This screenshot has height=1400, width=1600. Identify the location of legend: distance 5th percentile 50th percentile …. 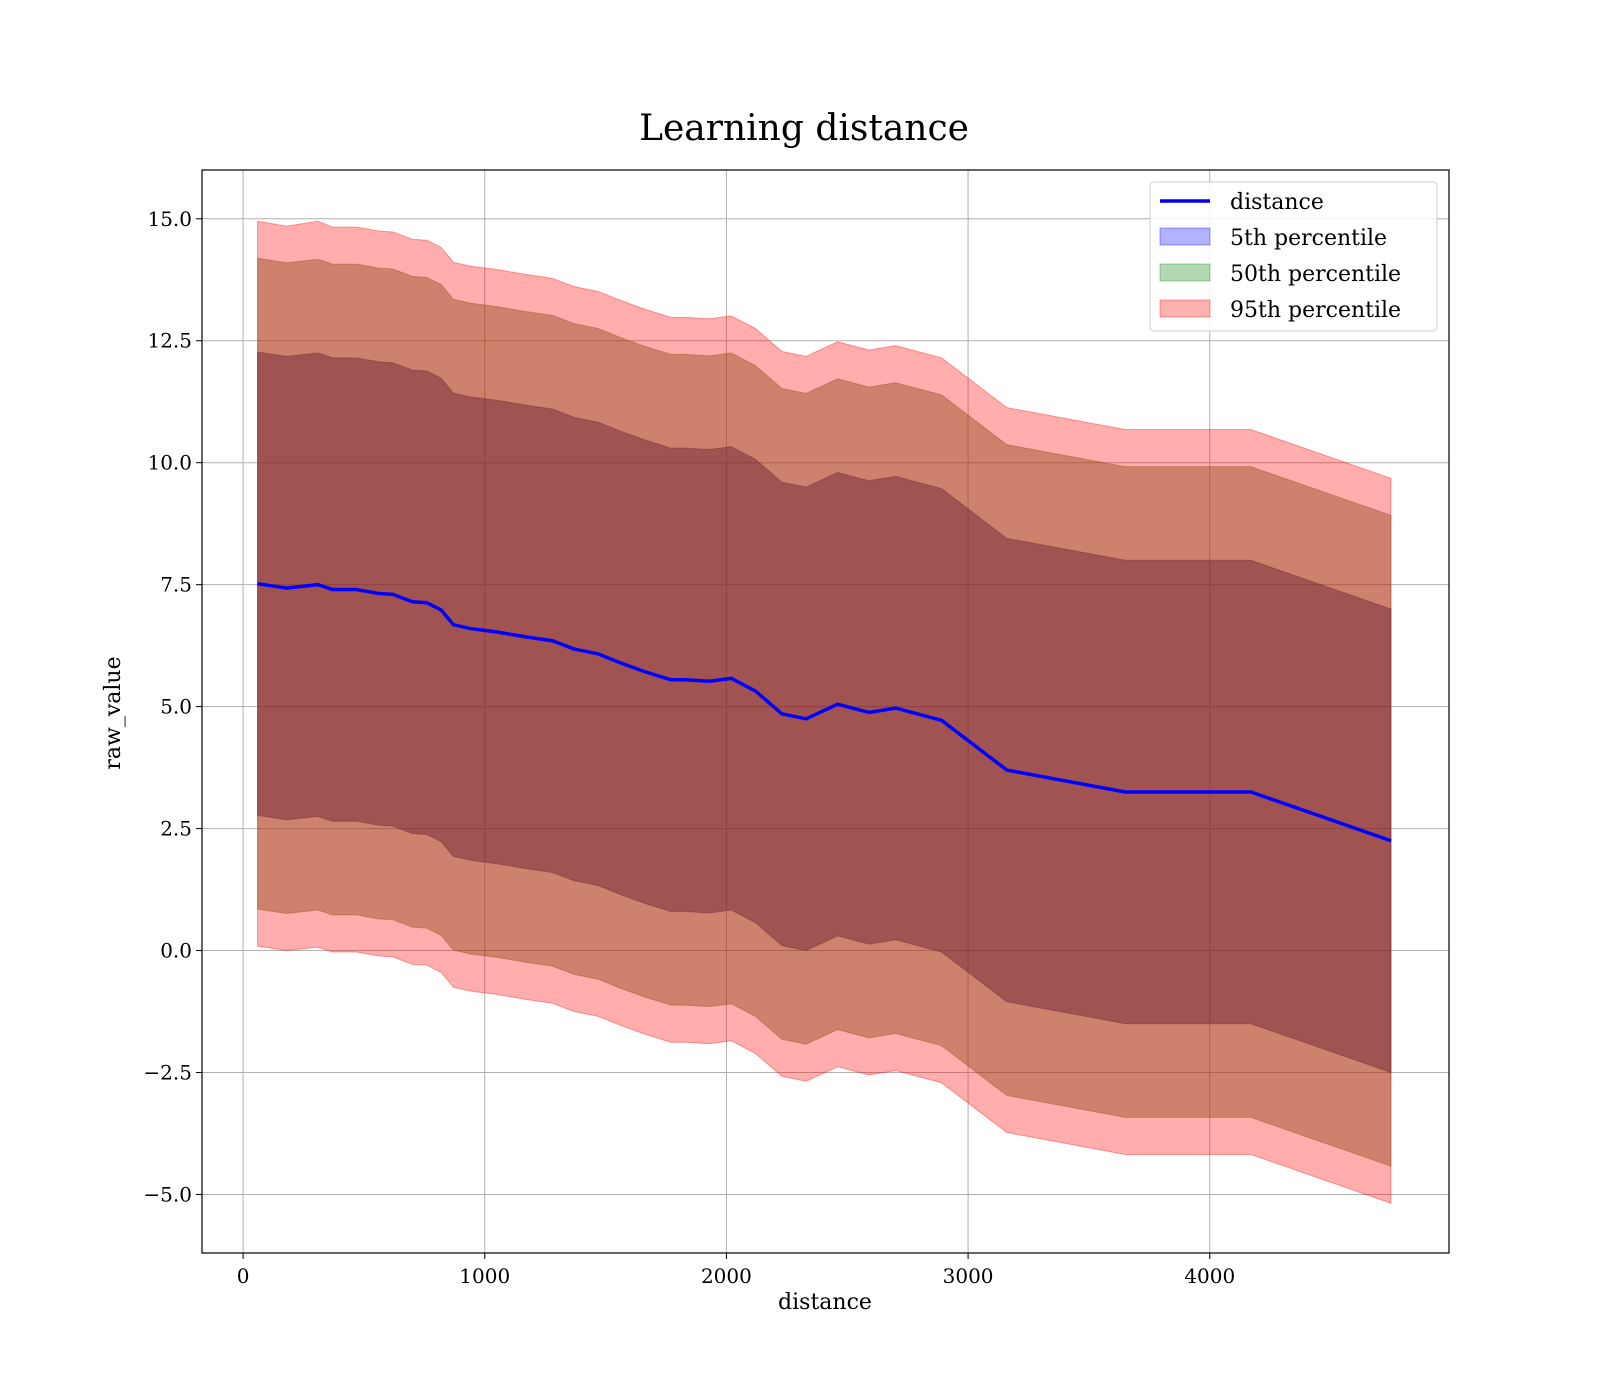
(1293, 256).